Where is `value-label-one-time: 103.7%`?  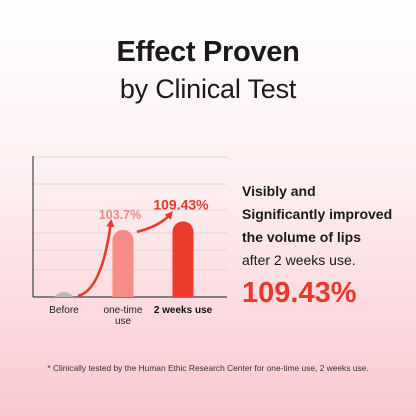 value-label-one-time: 103.7% is located at coordinates (120, 215).